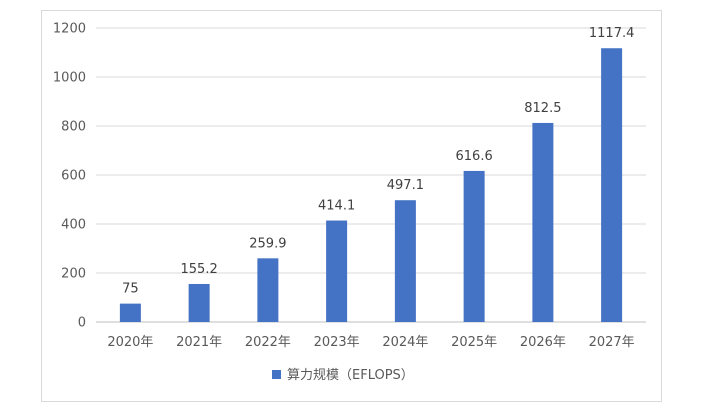 This screenshot has height=411, width=703. I want to click on x-tick-label: 2022年, so click(268, 342).